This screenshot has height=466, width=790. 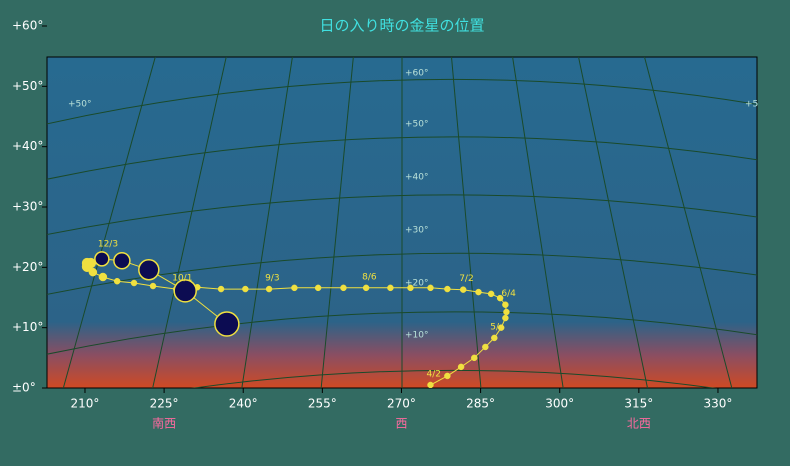 What do you see at coordinates (27, 146) in the screenshot?
I see `y-tick-label: +40°` at bounding box center [27, 146].